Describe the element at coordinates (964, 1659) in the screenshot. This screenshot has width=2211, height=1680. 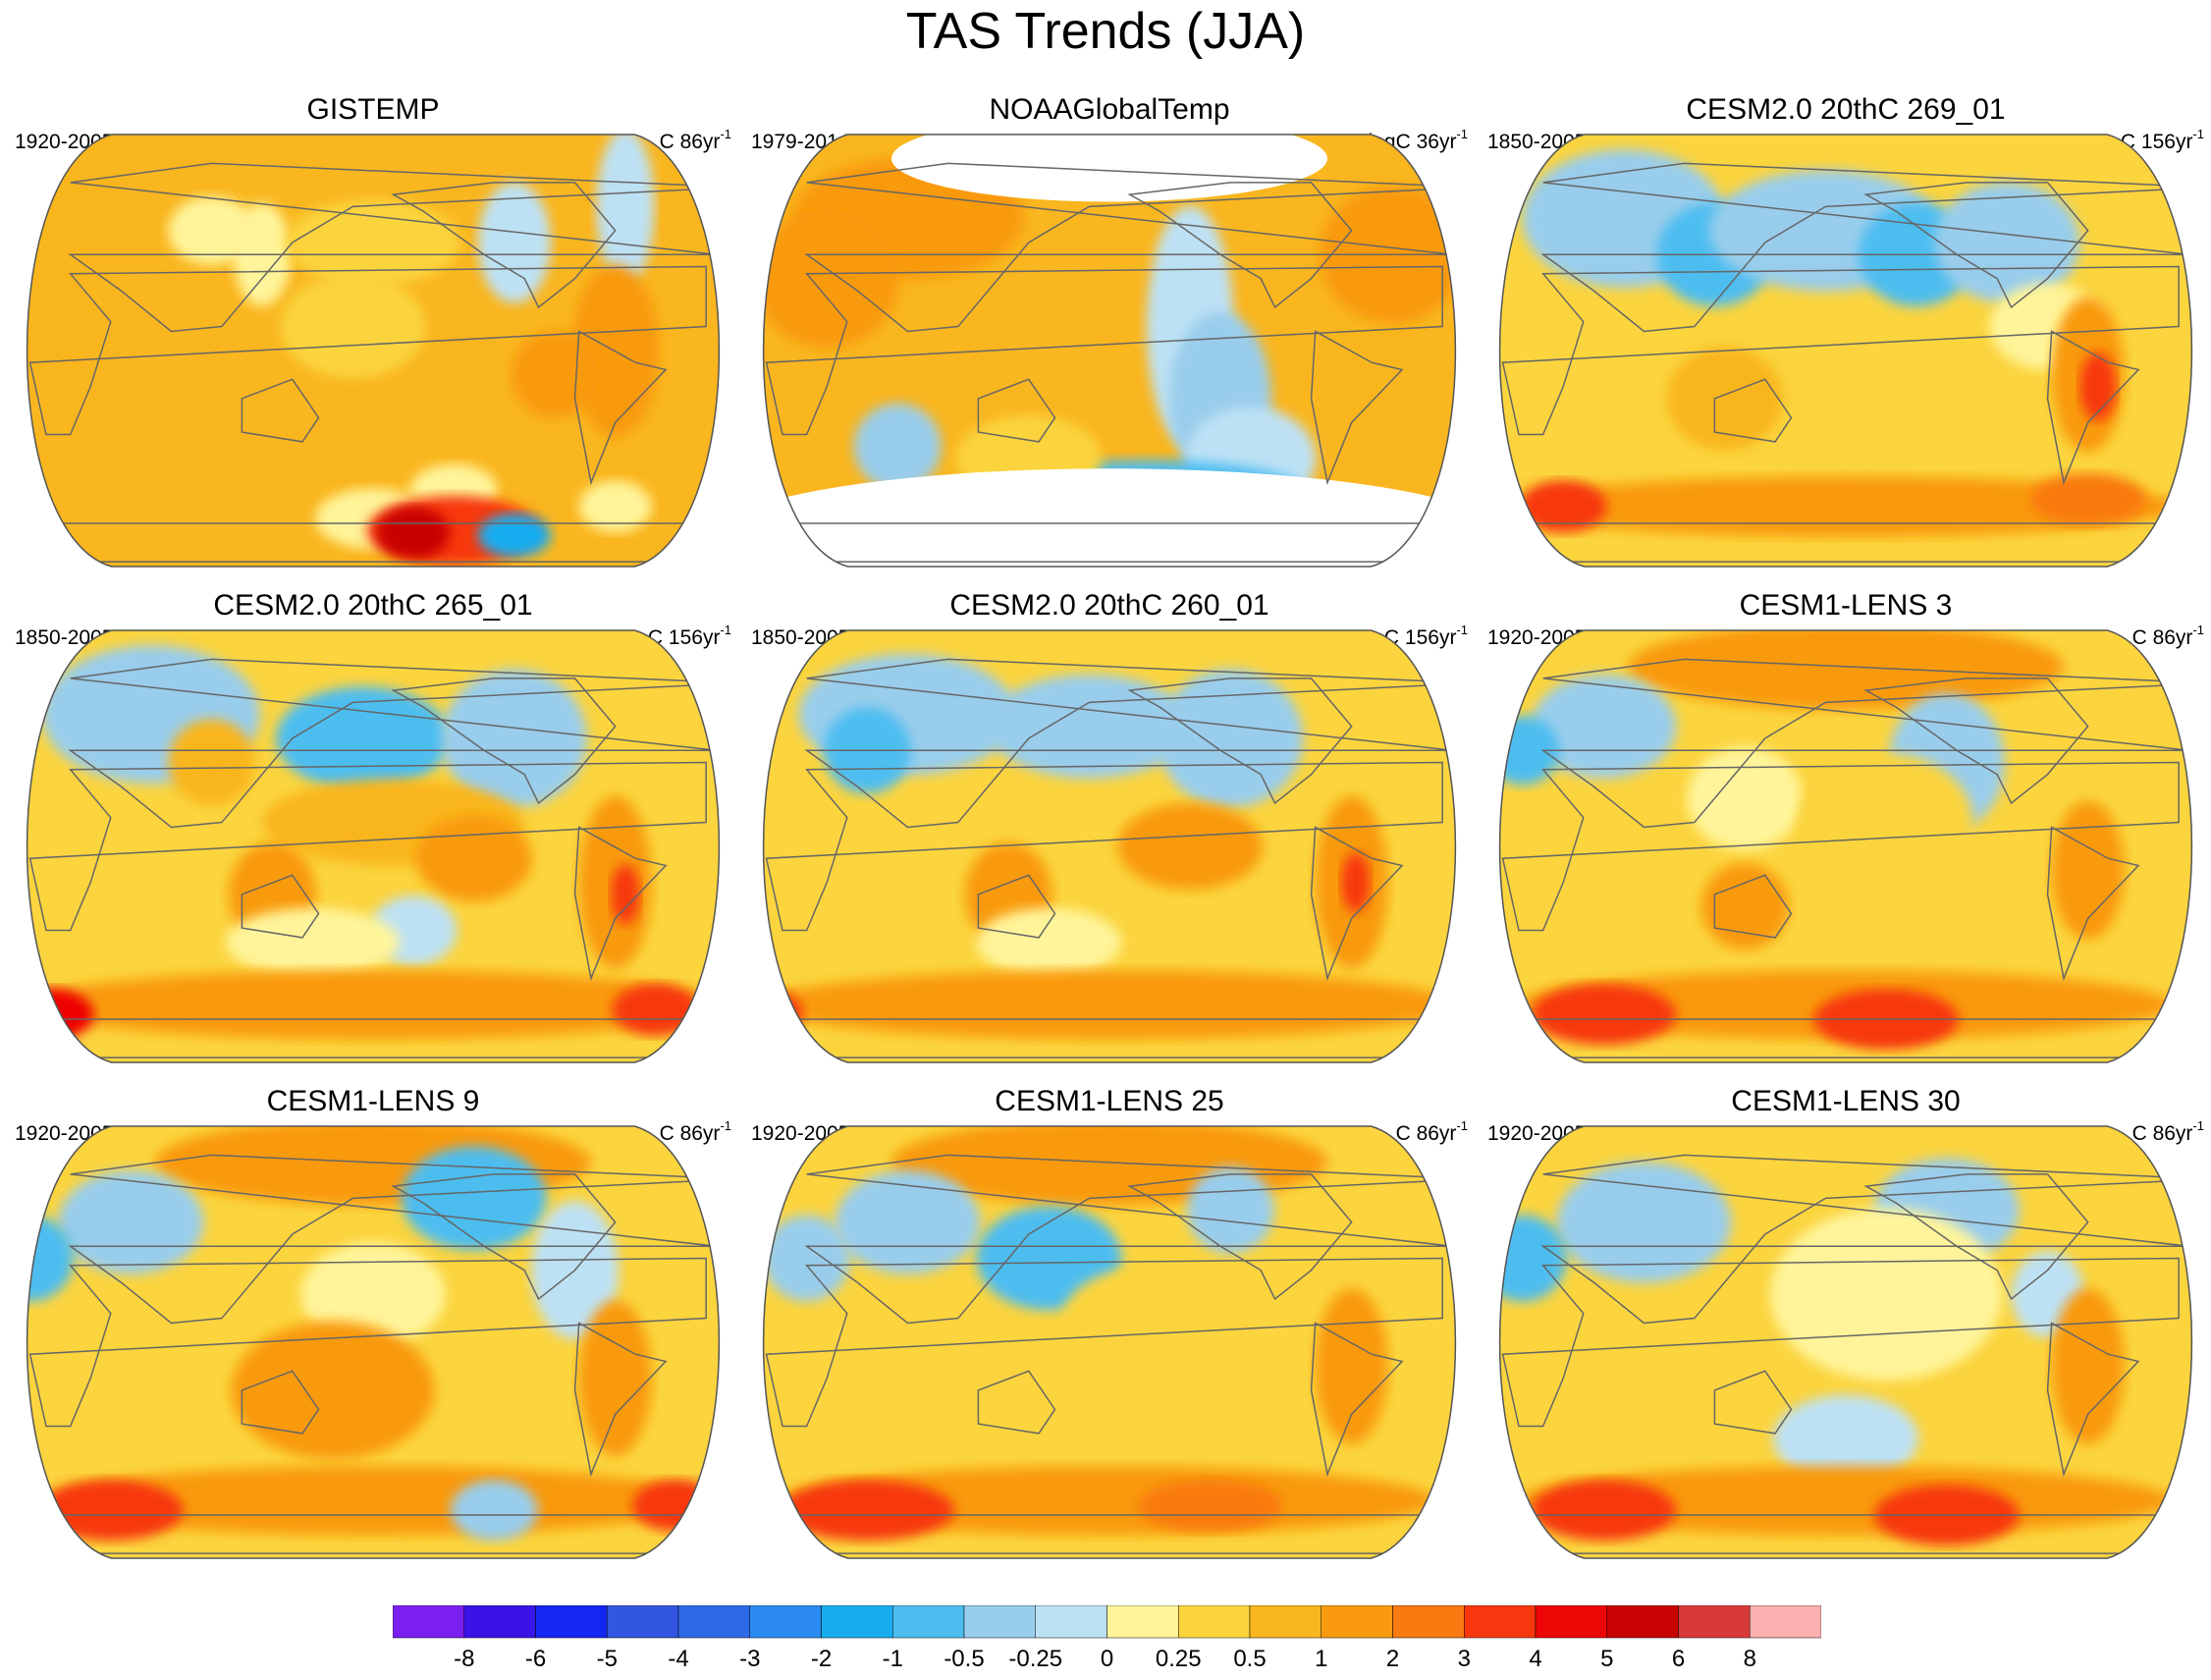
I see `colorbar-tick-label: -0.5` at that location.